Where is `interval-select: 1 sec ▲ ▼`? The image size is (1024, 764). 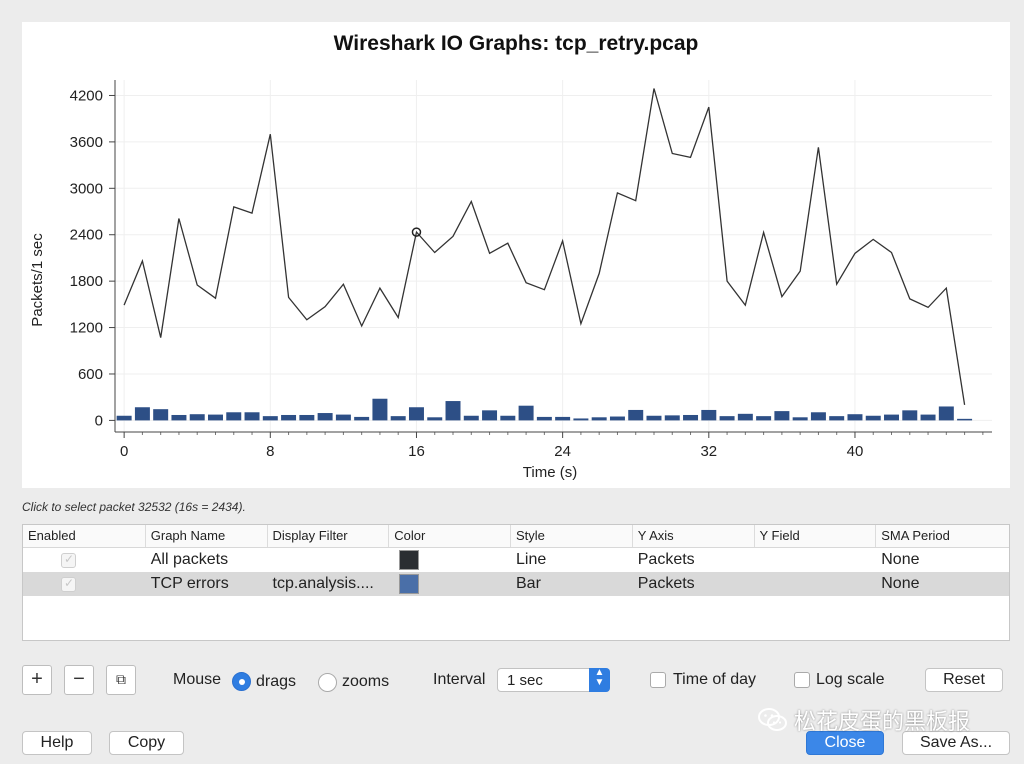 interval-select: 1 sec ▲ ▼ is located at coordinates (553, 680).